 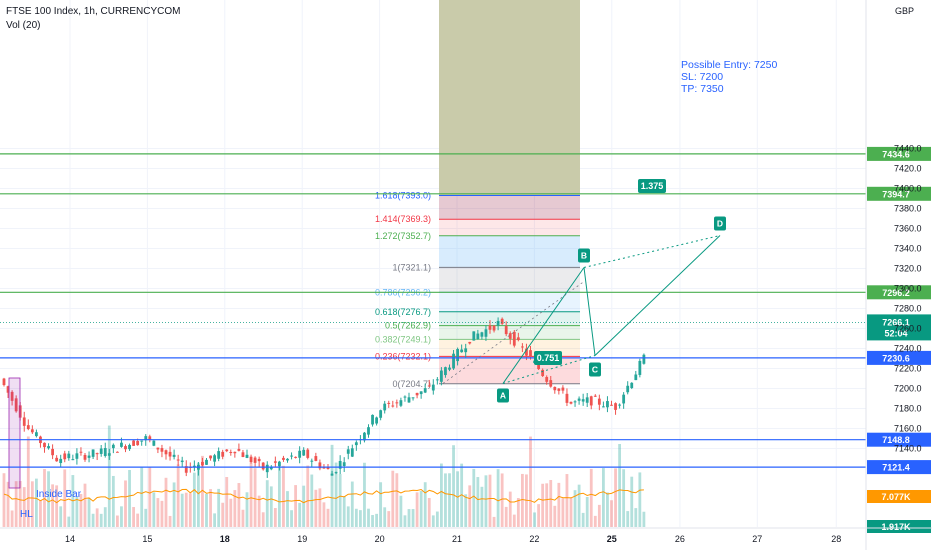 What do you see at coordinates (534, 539) in the screenshot?
I see `x-tick-label: 22` at bounding box center [534, 539].